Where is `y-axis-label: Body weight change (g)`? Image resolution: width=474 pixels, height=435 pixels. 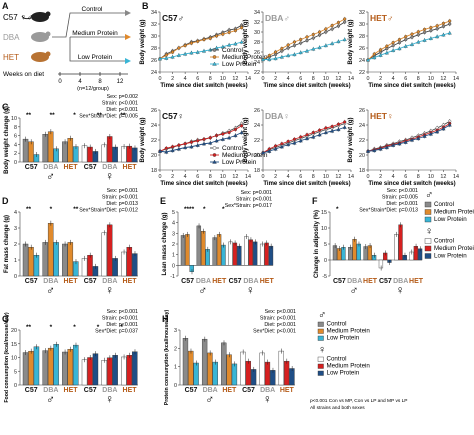 y-axis-label: Body weight change (g) is located at coordinates (7, 140).